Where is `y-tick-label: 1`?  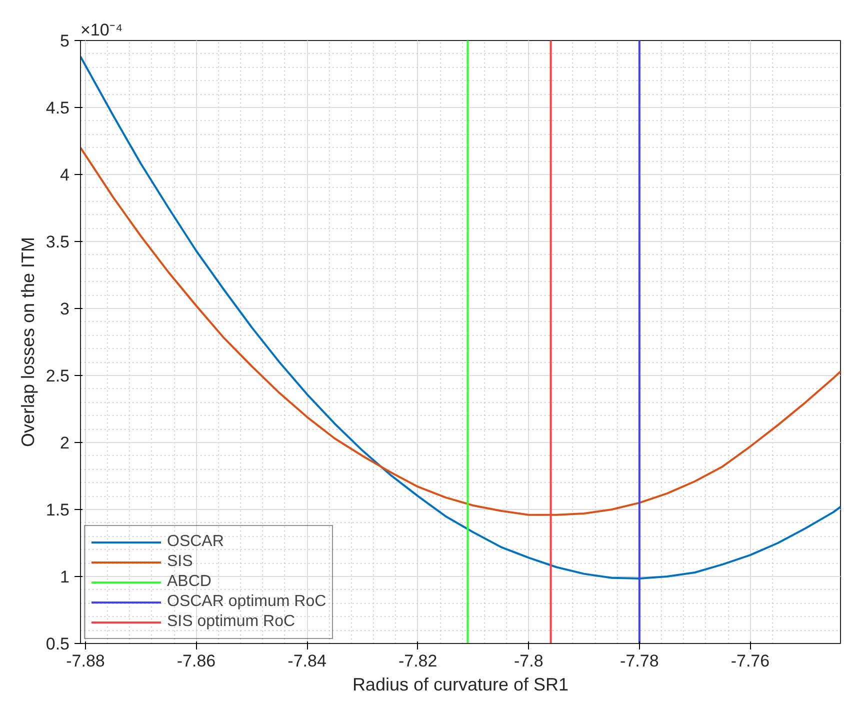 y-tick-label: 1 is located at coordinates (65, 577).